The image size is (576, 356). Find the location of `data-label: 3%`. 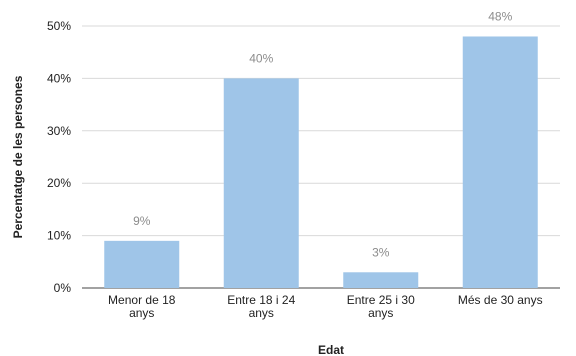

data-label: 3% is located at coordinates (381, 252).